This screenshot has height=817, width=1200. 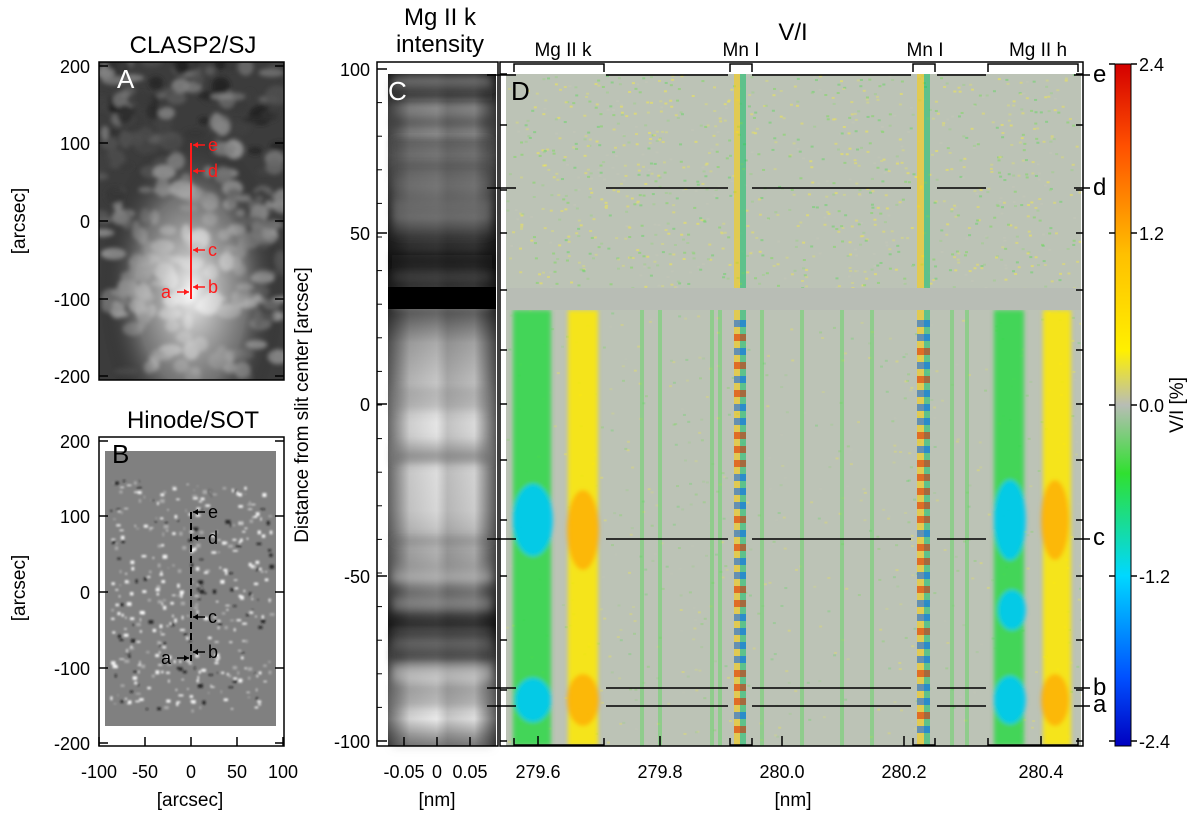 I want to click on panel-d-x-tick: 280.4, so click(x=1040, y=772).